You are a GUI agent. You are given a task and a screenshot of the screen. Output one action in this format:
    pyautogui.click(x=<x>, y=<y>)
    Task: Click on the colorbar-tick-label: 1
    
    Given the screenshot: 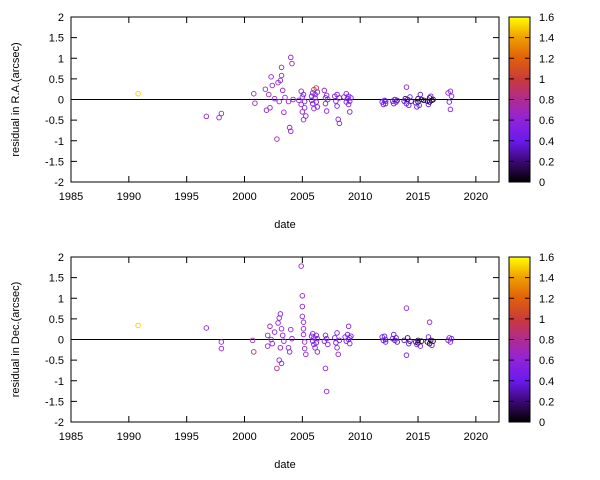 What is the action you would take?
    pyautogui.click(x=542, y=320)
    